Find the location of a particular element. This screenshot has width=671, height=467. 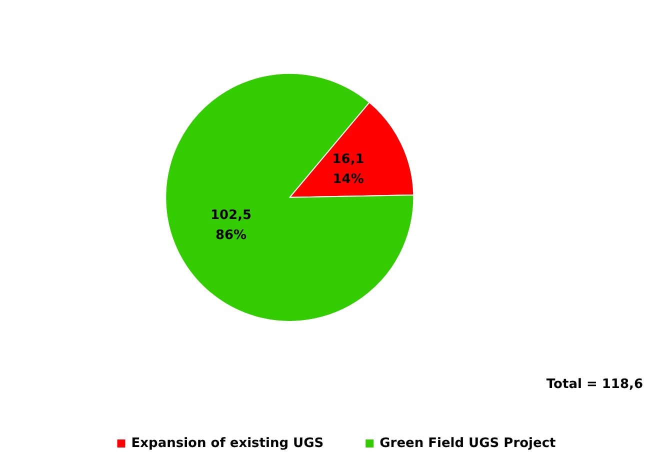

data-label: 102,5 86% is located at coordinates (231, 225).